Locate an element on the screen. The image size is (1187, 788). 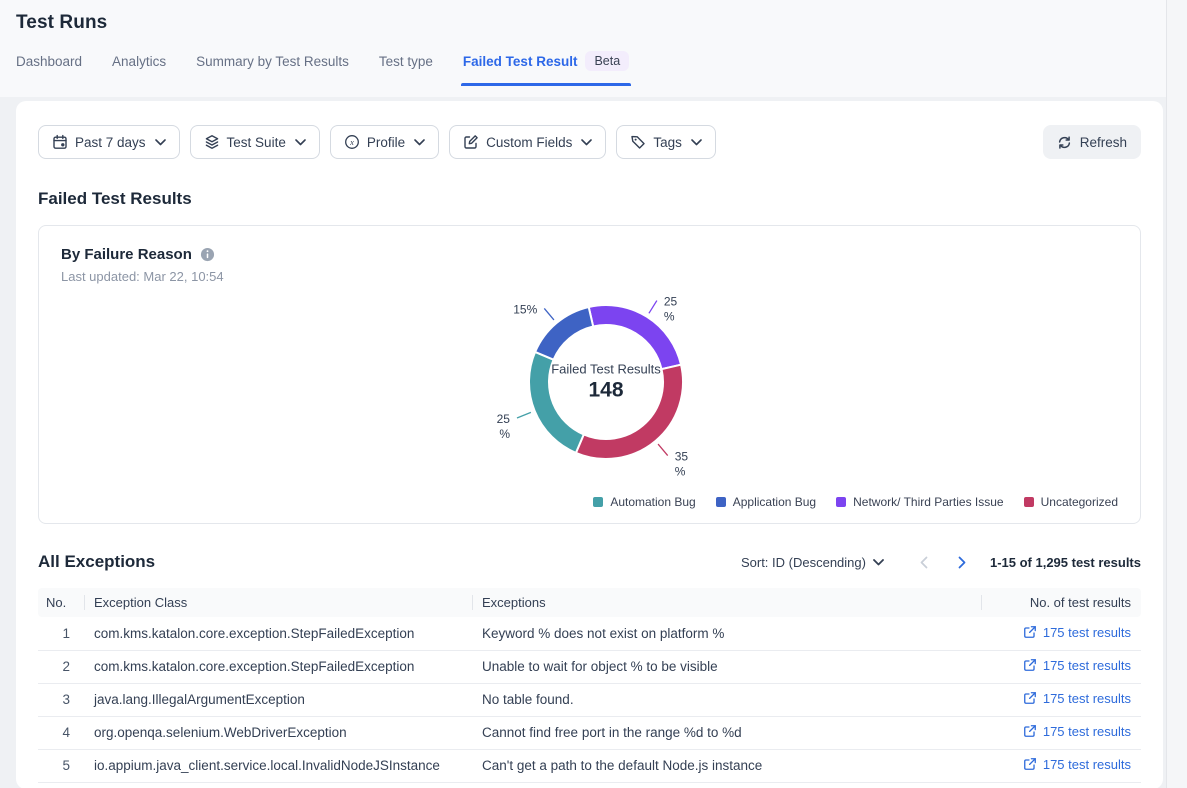
exception-message-cell: No table found. is located at coordinates (726, 700).